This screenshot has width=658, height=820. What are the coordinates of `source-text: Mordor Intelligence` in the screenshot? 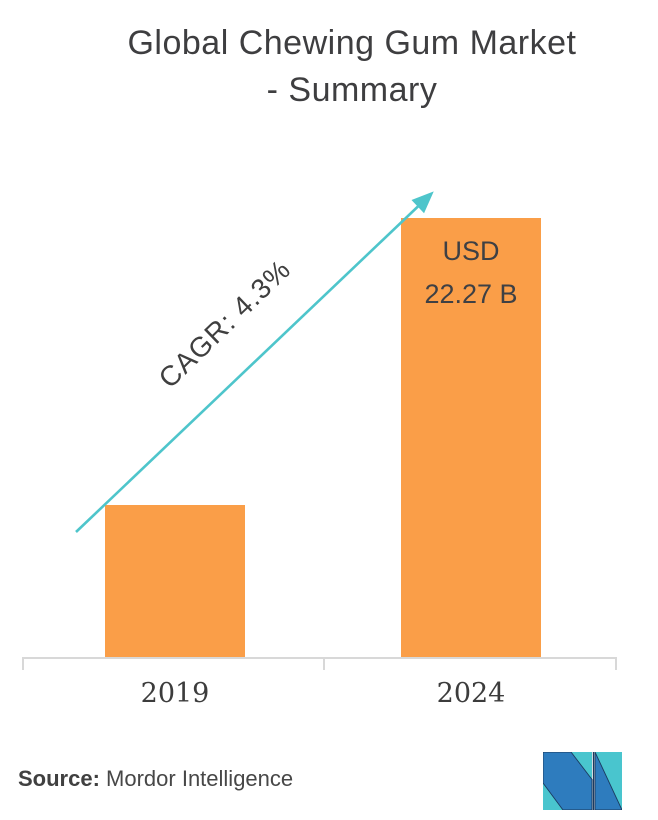 It's located at (196, 778).